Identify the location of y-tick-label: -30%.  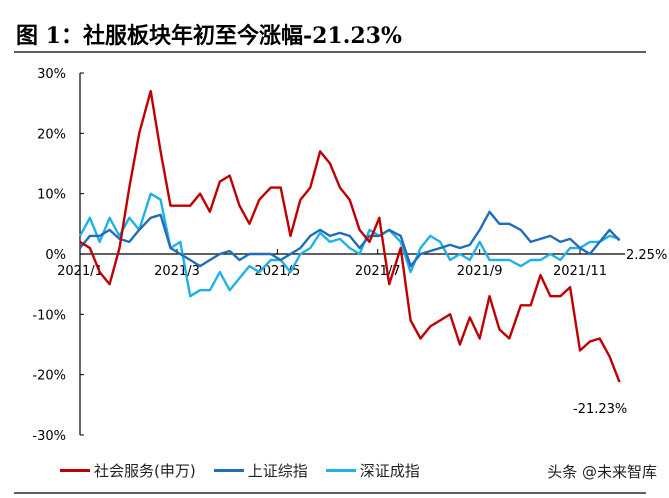
(49, 436).